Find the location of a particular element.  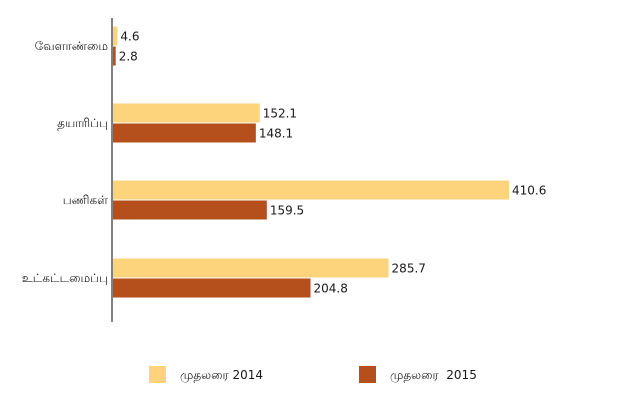

legend-label-series-2: முதலரை 2015 is located at coordinates (433, 375).